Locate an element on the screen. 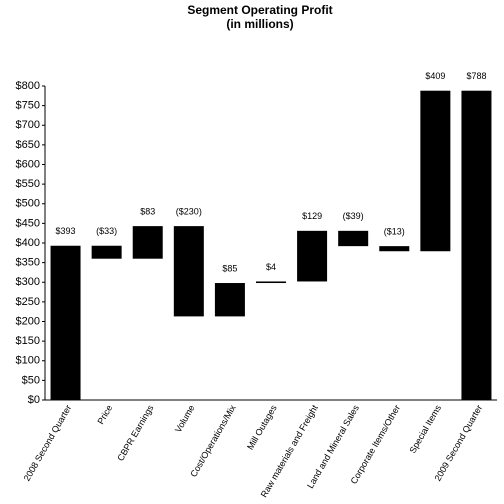  chart-title: Segment Operating Profit is located at coordinates (259, 10).